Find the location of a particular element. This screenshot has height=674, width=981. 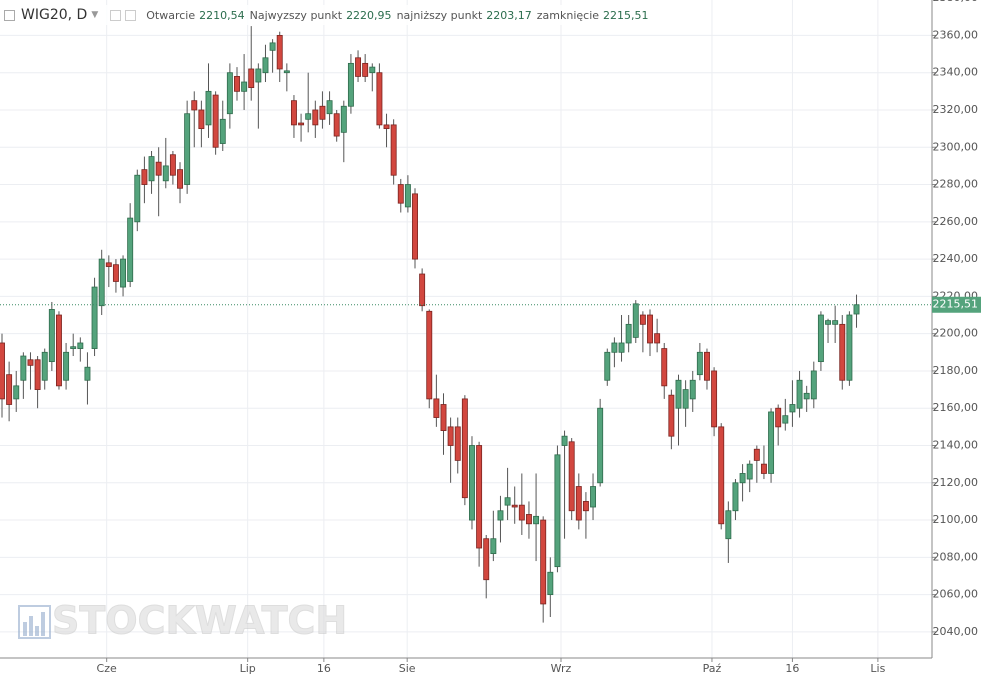

y-tick-label: 2100,00 is located at coordinates (956, 519).